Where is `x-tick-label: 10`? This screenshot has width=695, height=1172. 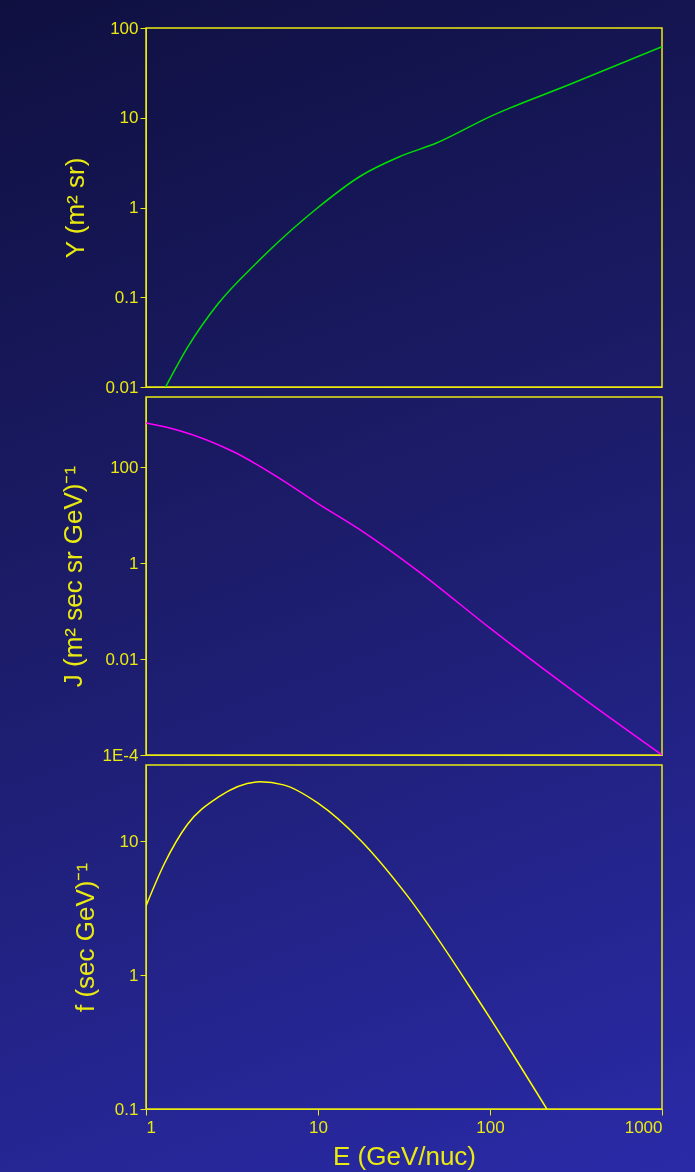 x-tick-label: 10 is located at coordinates (318, 1127).